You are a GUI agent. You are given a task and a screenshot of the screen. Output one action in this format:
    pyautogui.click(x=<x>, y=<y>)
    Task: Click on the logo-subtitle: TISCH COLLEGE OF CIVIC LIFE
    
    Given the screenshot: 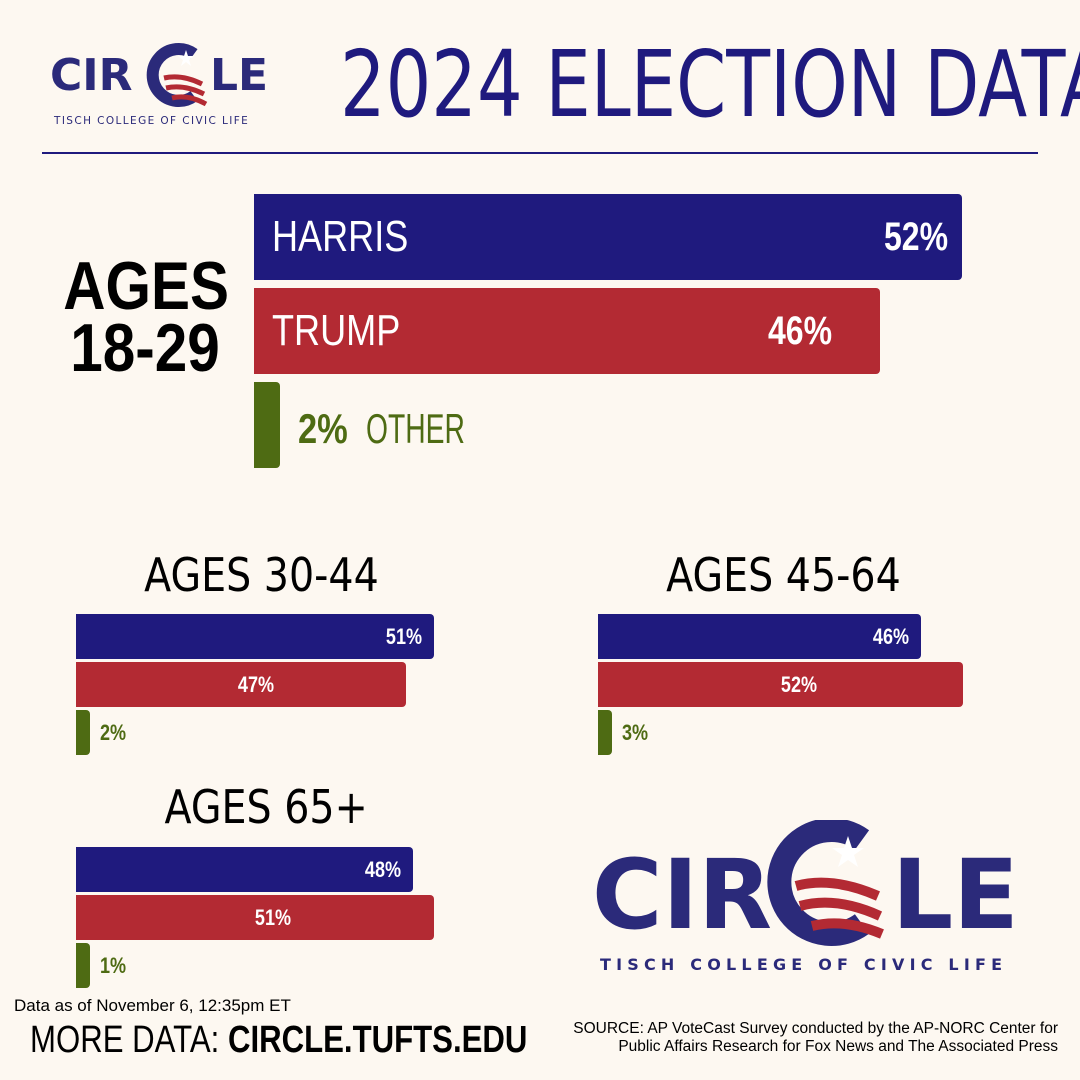 What is the action you would take?
    pyautogui.click(x=151, y=121)
    